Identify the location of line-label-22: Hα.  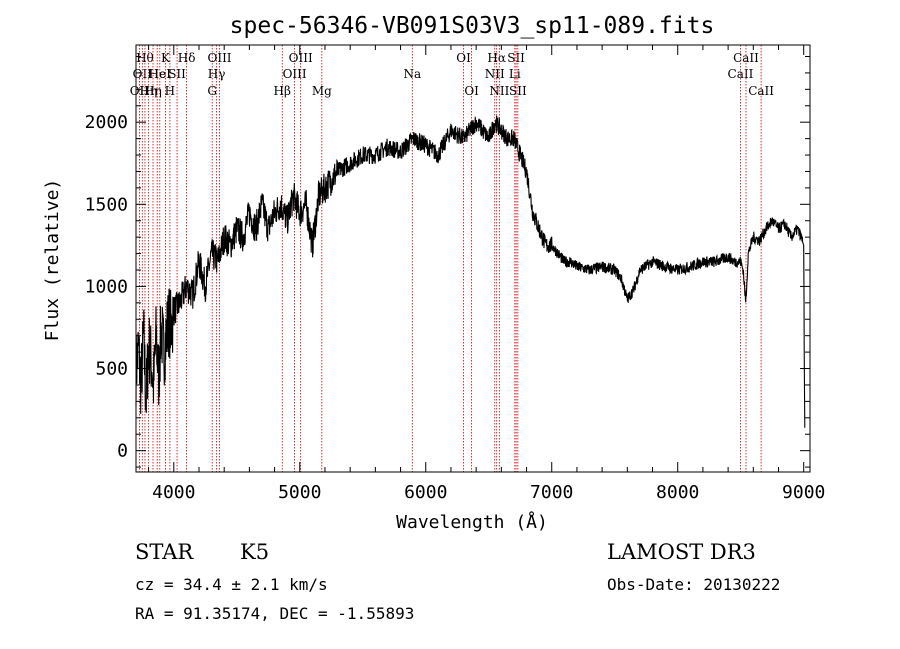
(496, 58).